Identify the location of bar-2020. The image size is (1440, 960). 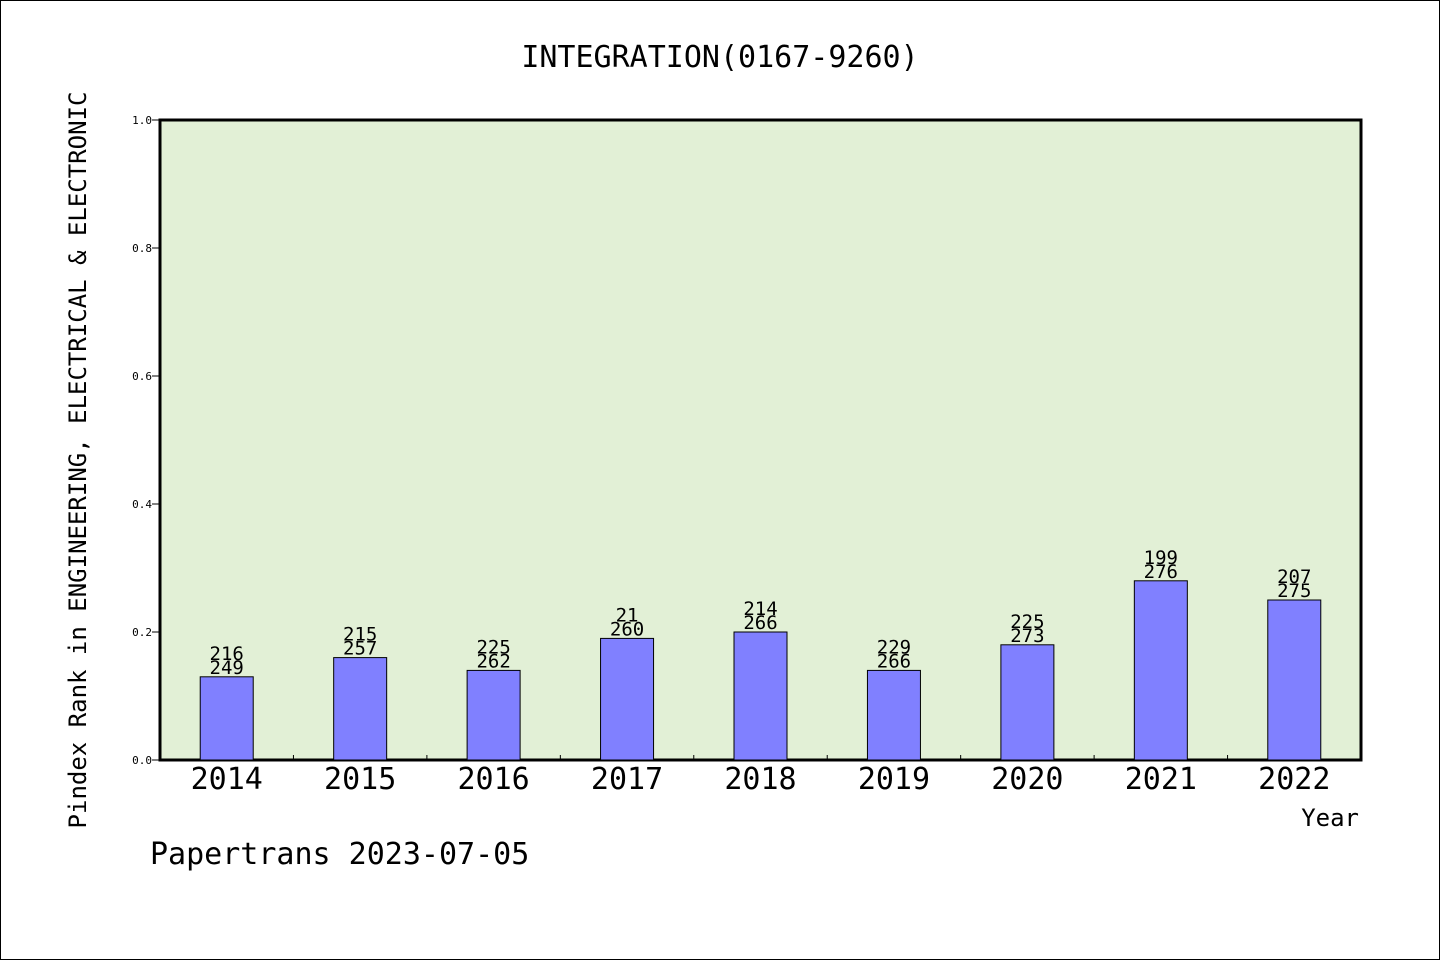
(1027, 702).